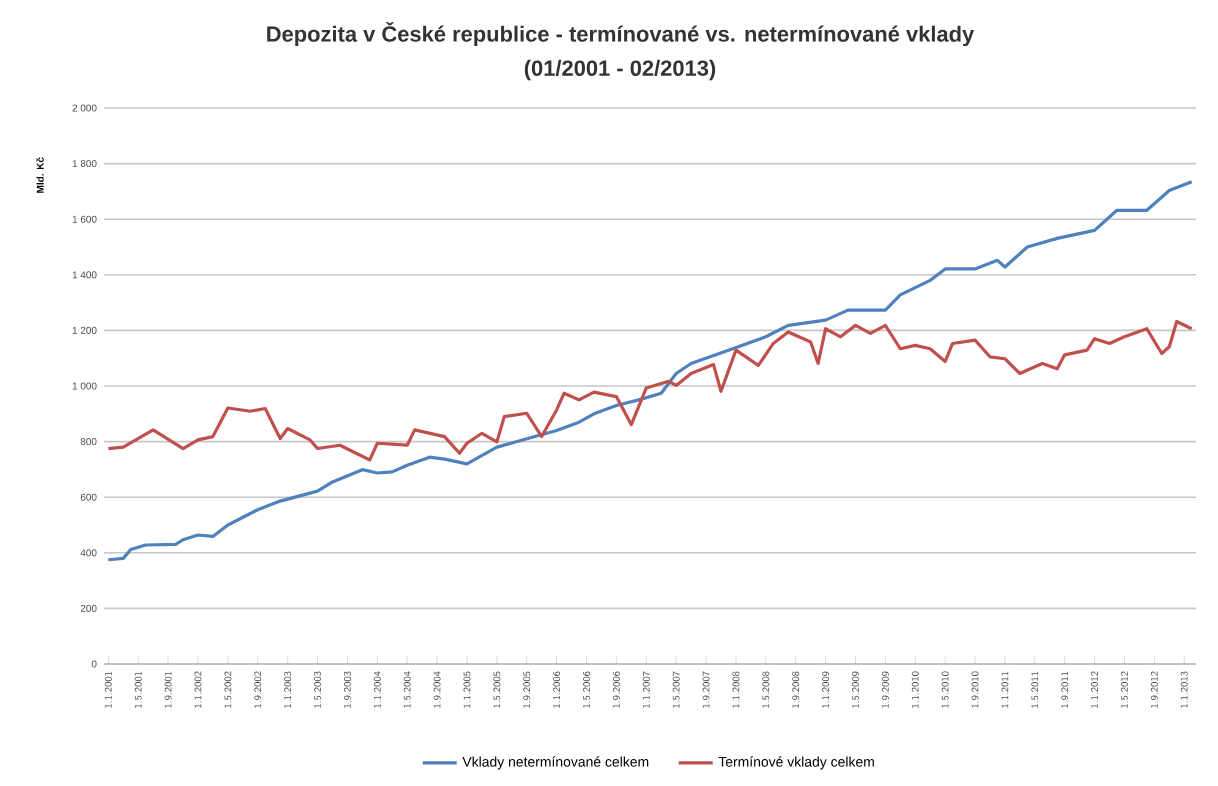  I want to click on chart-title: Depozita v České republice - termínované vs. netermínované vklady, so click(621, 34).